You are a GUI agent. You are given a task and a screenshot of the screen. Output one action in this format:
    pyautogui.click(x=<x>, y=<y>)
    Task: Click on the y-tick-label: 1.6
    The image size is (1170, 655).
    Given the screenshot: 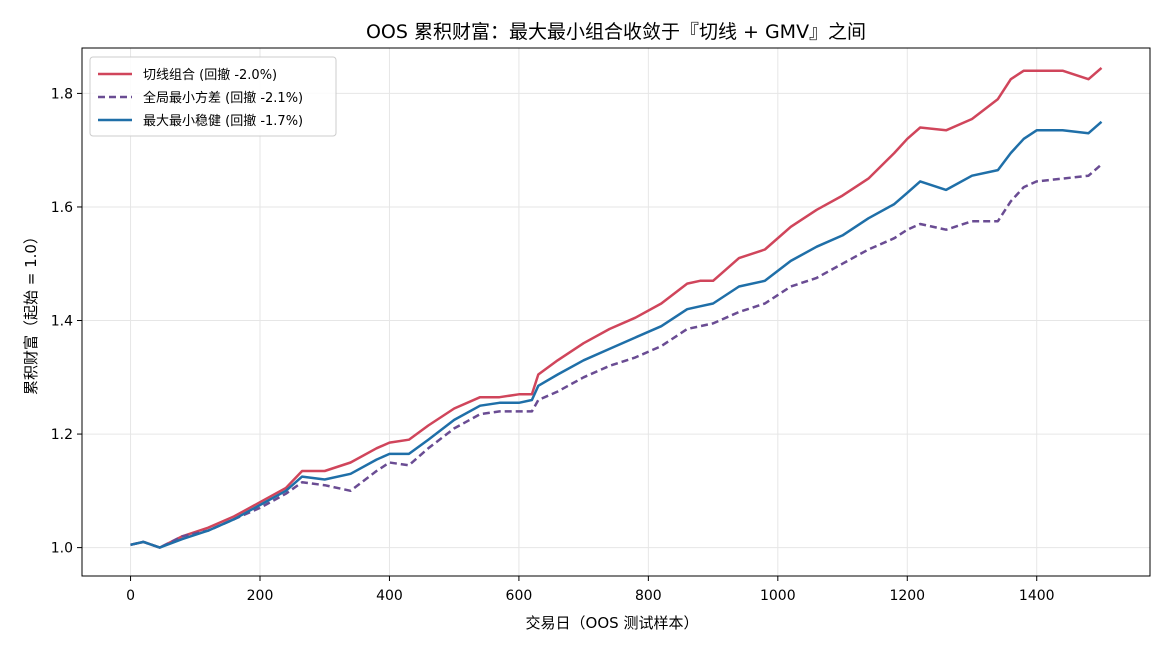 What is the action you would take?
    pyautogui.click(x=62, y=208)
    